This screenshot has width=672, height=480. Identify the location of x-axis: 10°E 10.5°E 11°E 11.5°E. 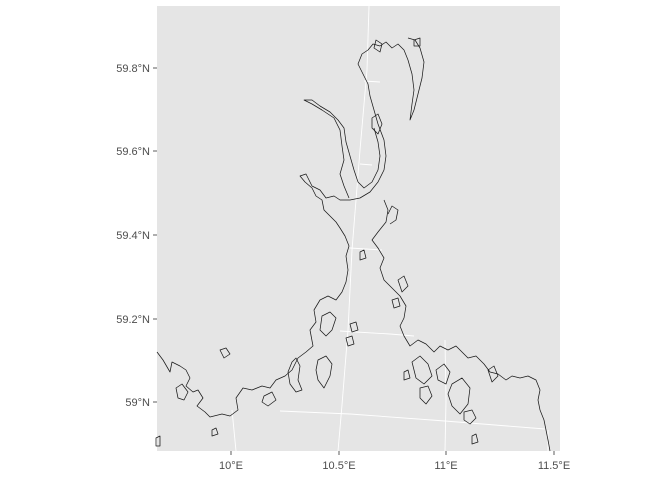
(394, 461).